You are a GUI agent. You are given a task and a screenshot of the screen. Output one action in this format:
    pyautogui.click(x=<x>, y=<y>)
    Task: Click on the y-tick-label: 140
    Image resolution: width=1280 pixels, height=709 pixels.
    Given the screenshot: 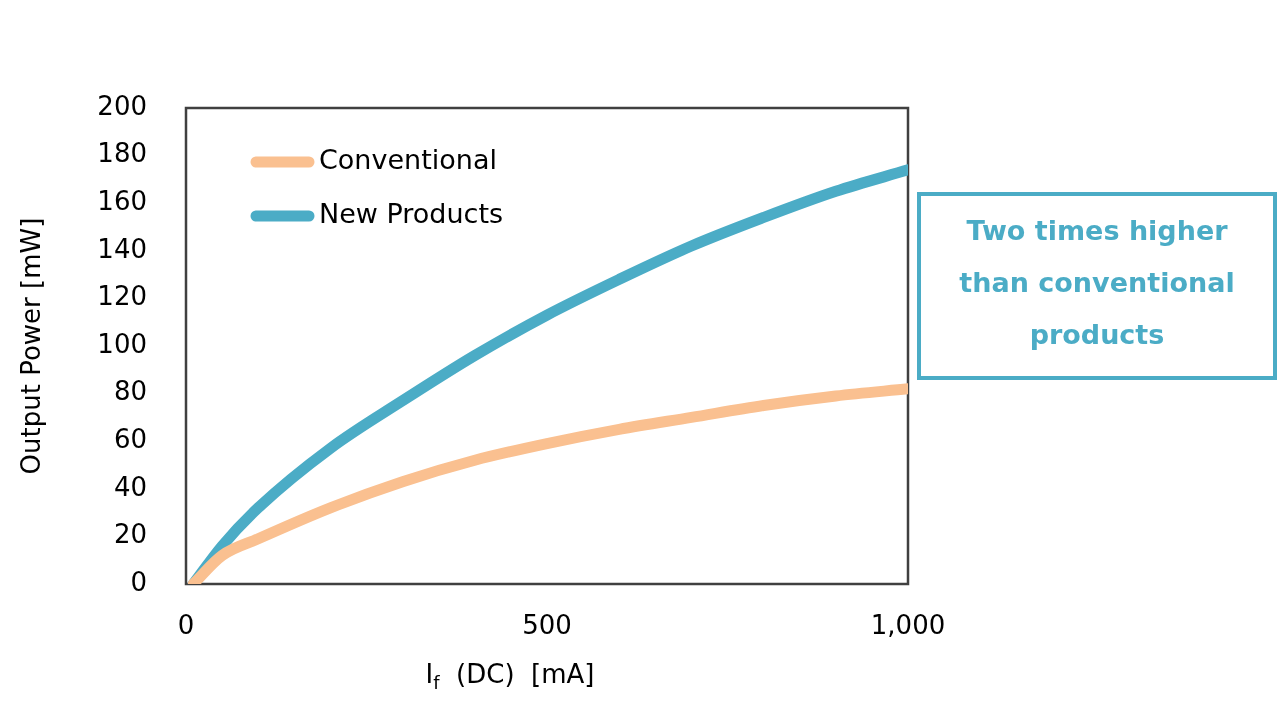 What is the action you would take?
    pyautogui.click(x=122, y=248)
    